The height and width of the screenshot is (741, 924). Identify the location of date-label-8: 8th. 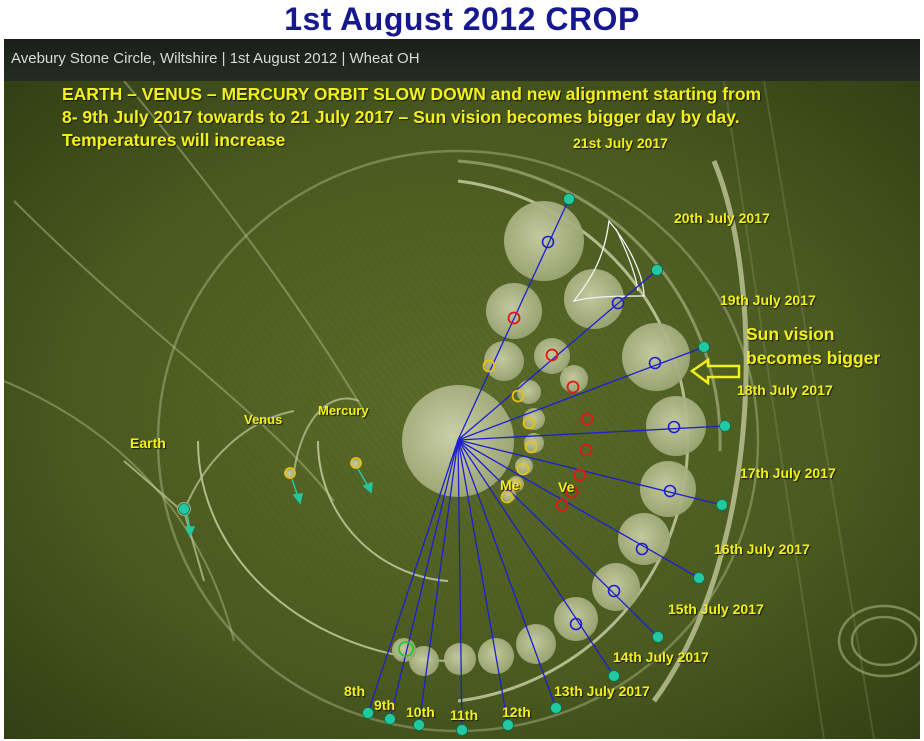
(354, 691).